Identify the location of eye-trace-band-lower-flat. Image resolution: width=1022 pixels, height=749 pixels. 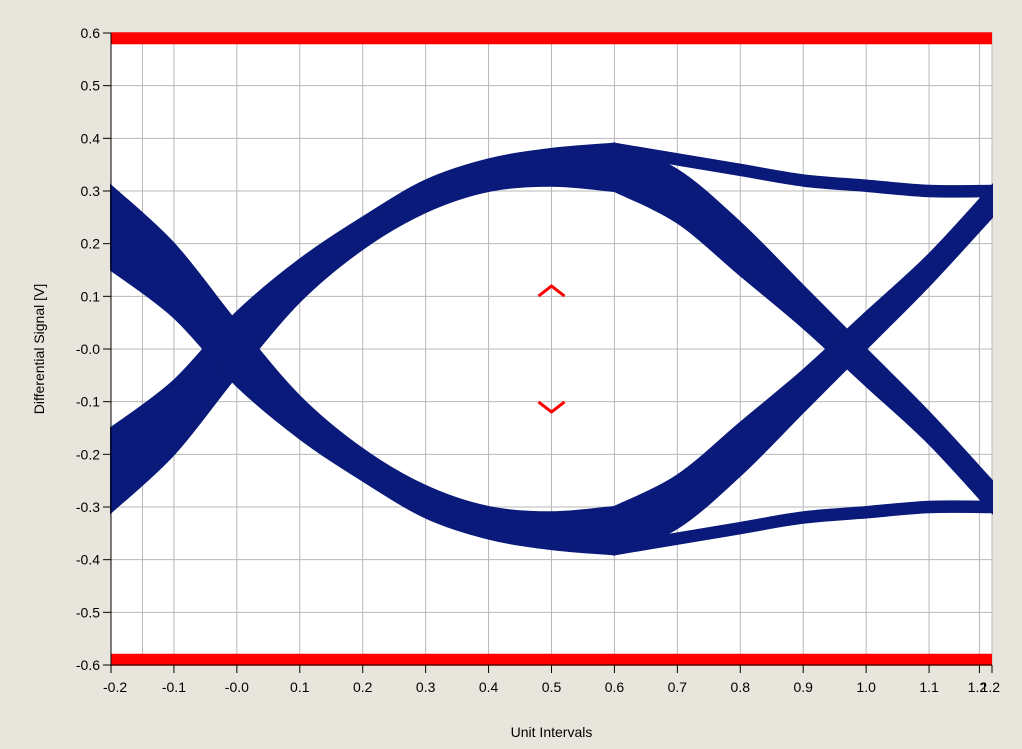
(803, 528).